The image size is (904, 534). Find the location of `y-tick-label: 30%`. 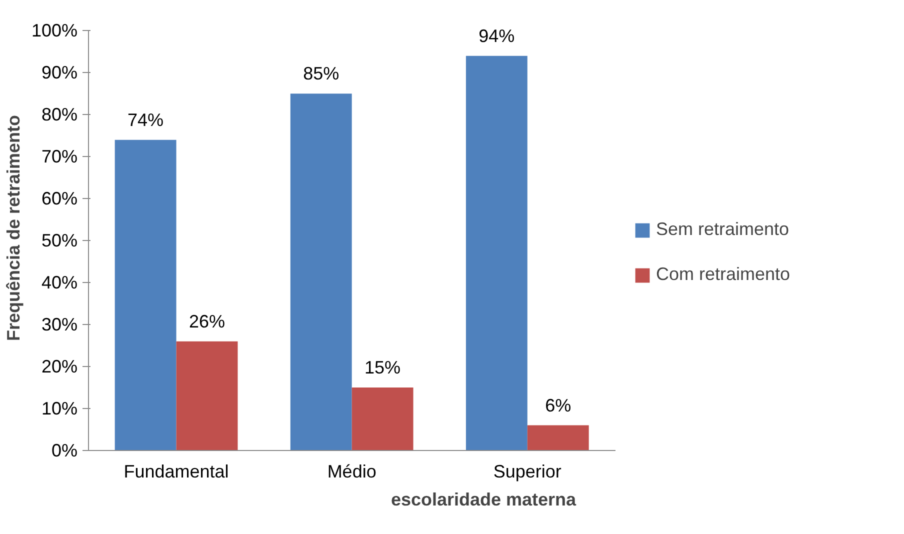

y-tick-label: 30% is located at coordinates (59, 324).